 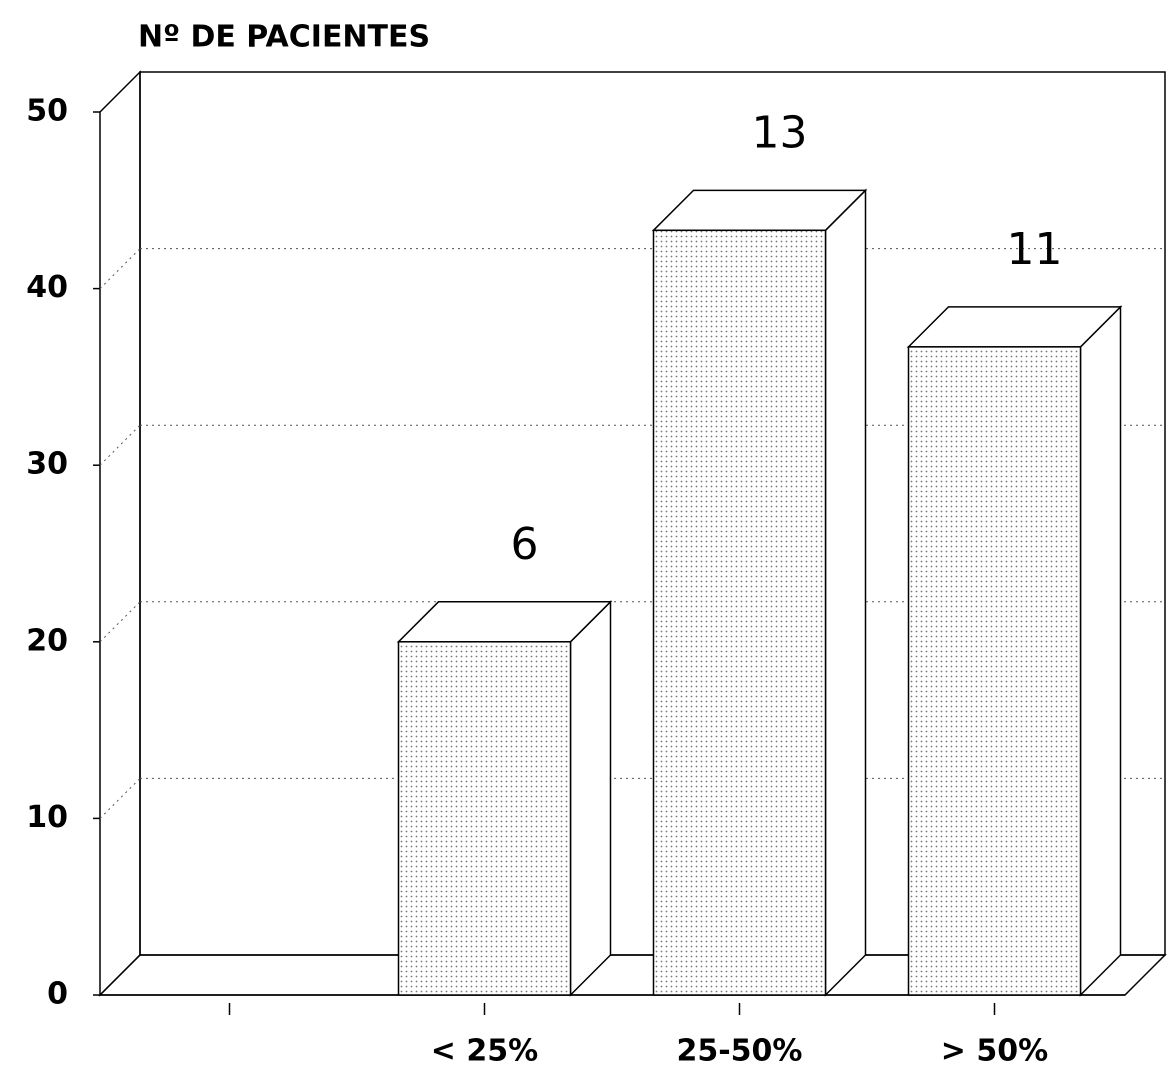 What do you see at coordinates (739, 1051) in the screenshot?
I see `x-tick-label: 25-50%` at bounding box center [739, 1051].